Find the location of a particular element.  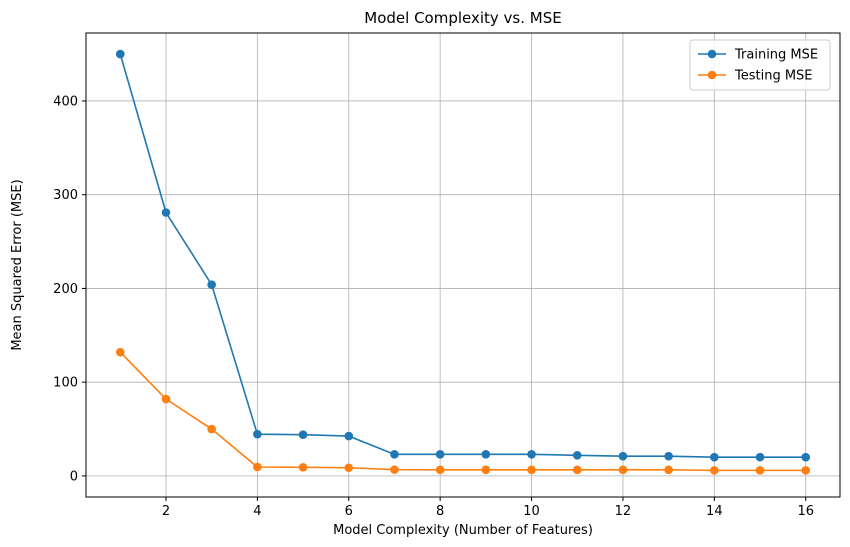

x-tick-label: 6 is located at coordinates (349, 511).